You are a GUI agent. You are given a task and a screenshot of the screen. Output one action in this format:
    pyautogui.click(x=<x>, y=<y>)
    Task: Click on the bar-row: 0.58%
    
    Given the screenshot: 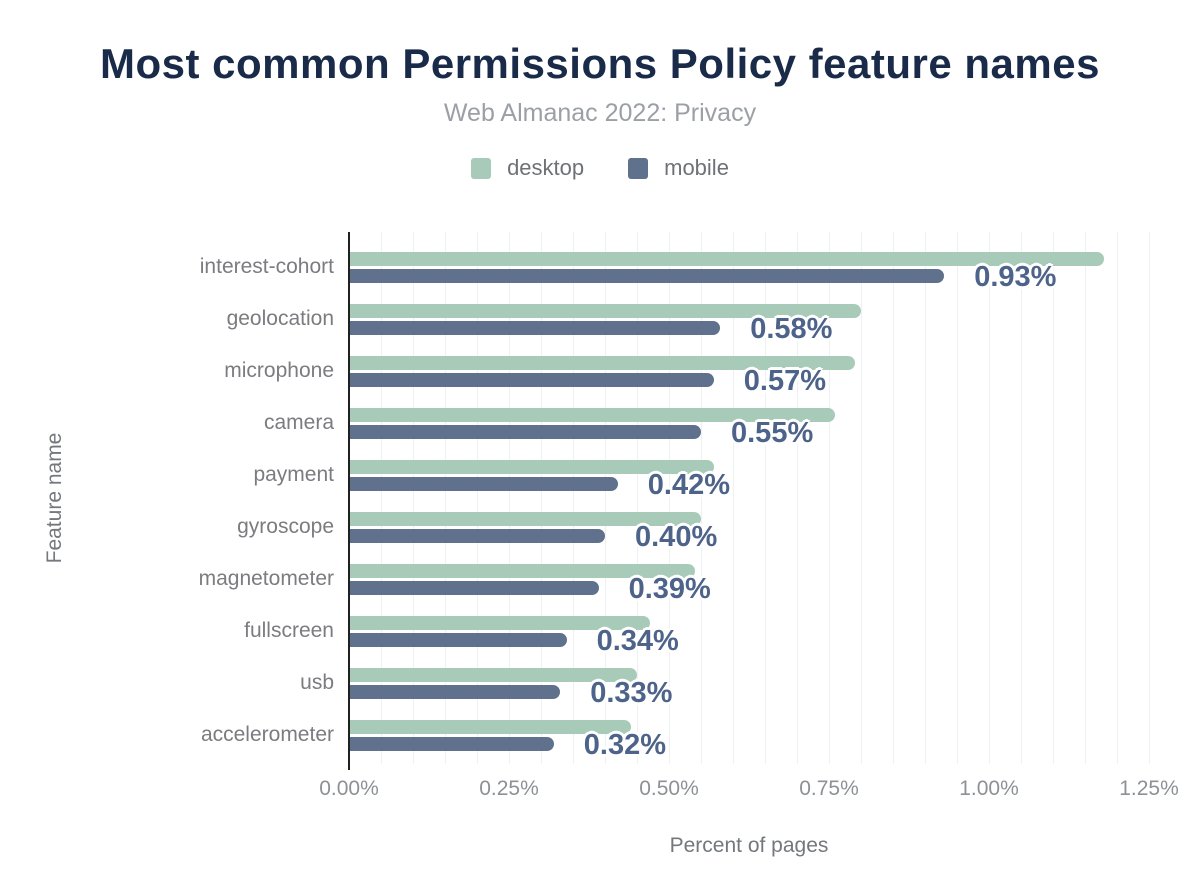 What is the action you would take?
    pyautogui.click(x=749, y=319)
    